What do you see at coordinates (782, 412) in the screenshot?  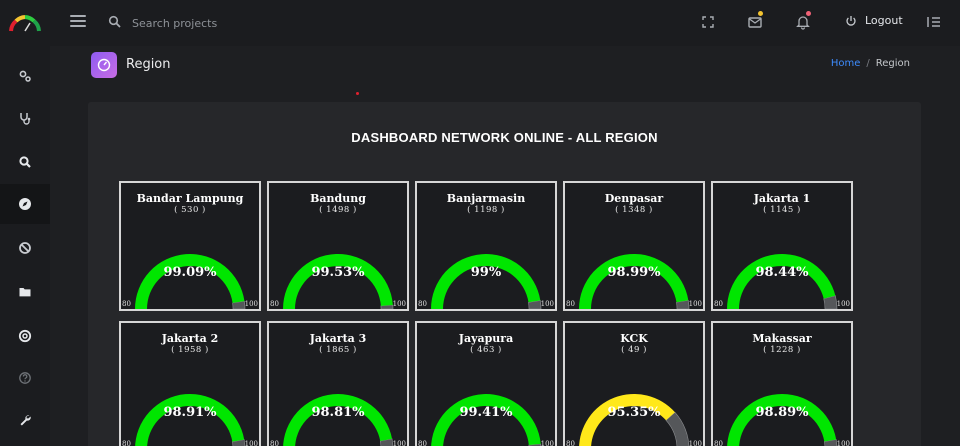 I see `gauge-value-label: 98.89%` at bounding box center [782, 412].